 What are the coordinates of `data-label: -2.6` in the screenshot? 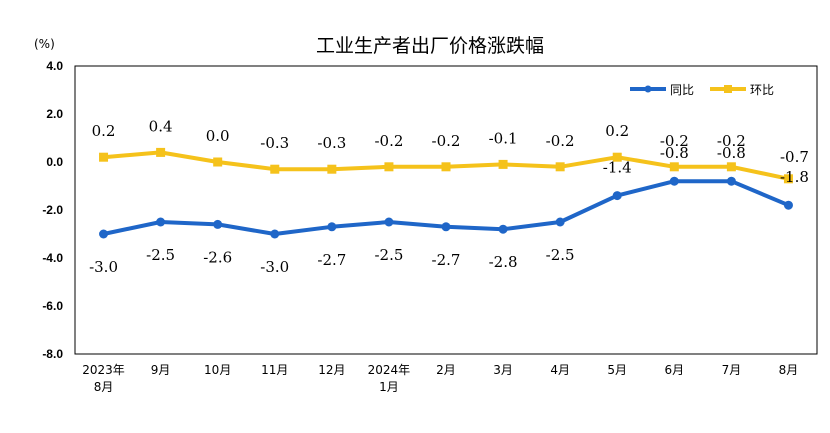 It's located at (217, 257).